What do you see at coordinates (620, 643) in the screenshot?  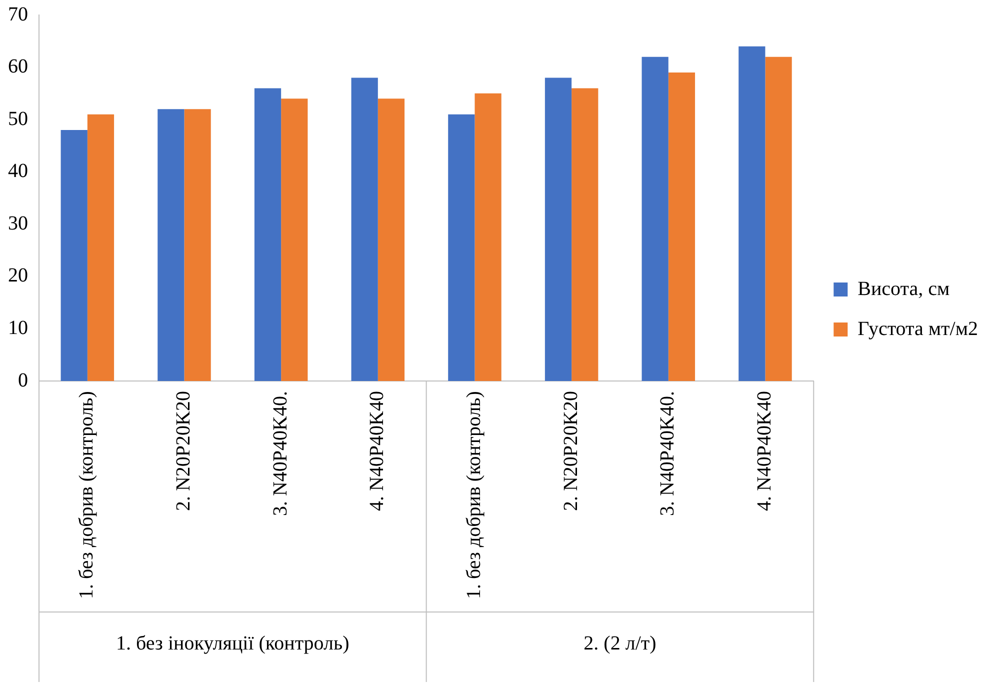 I see `text: 2. (2 л/т)` at bounding box center [620, 643].